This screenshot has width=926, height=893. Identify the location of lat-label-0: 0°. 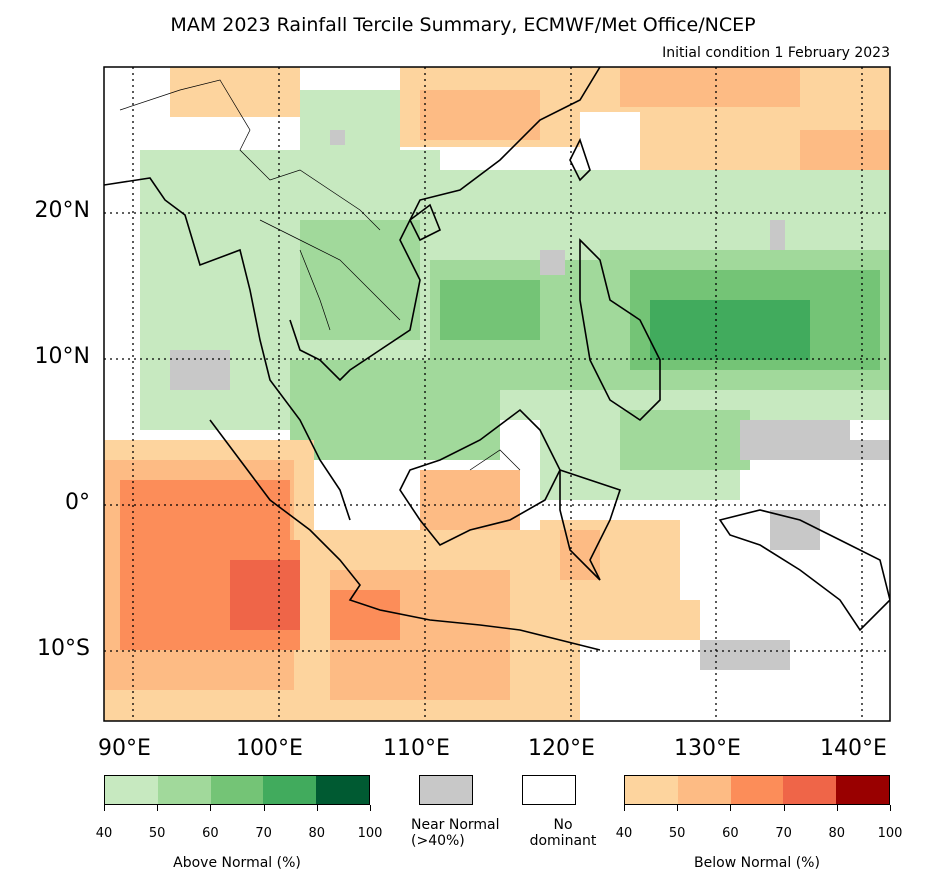
(77, 502).